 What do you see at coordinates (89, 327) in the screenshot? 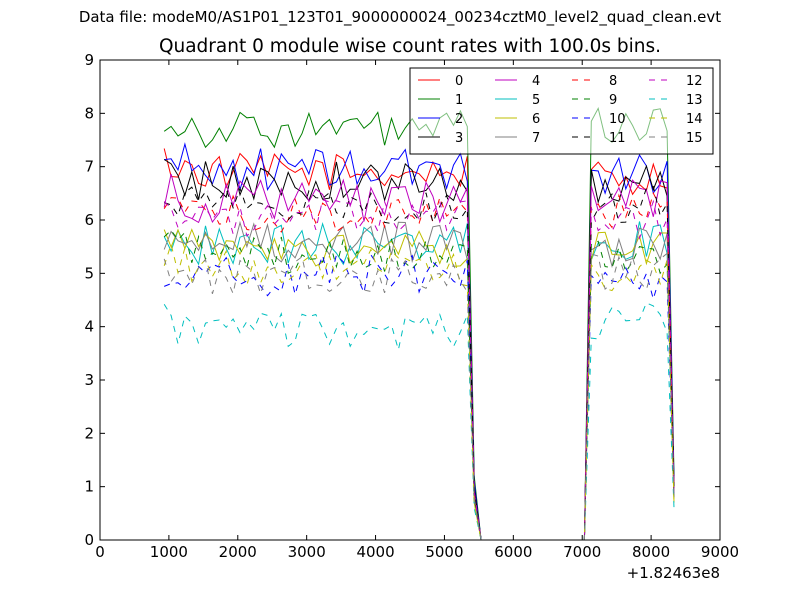
I see `y-tick-label: 4` at bounding box center [89, 327].